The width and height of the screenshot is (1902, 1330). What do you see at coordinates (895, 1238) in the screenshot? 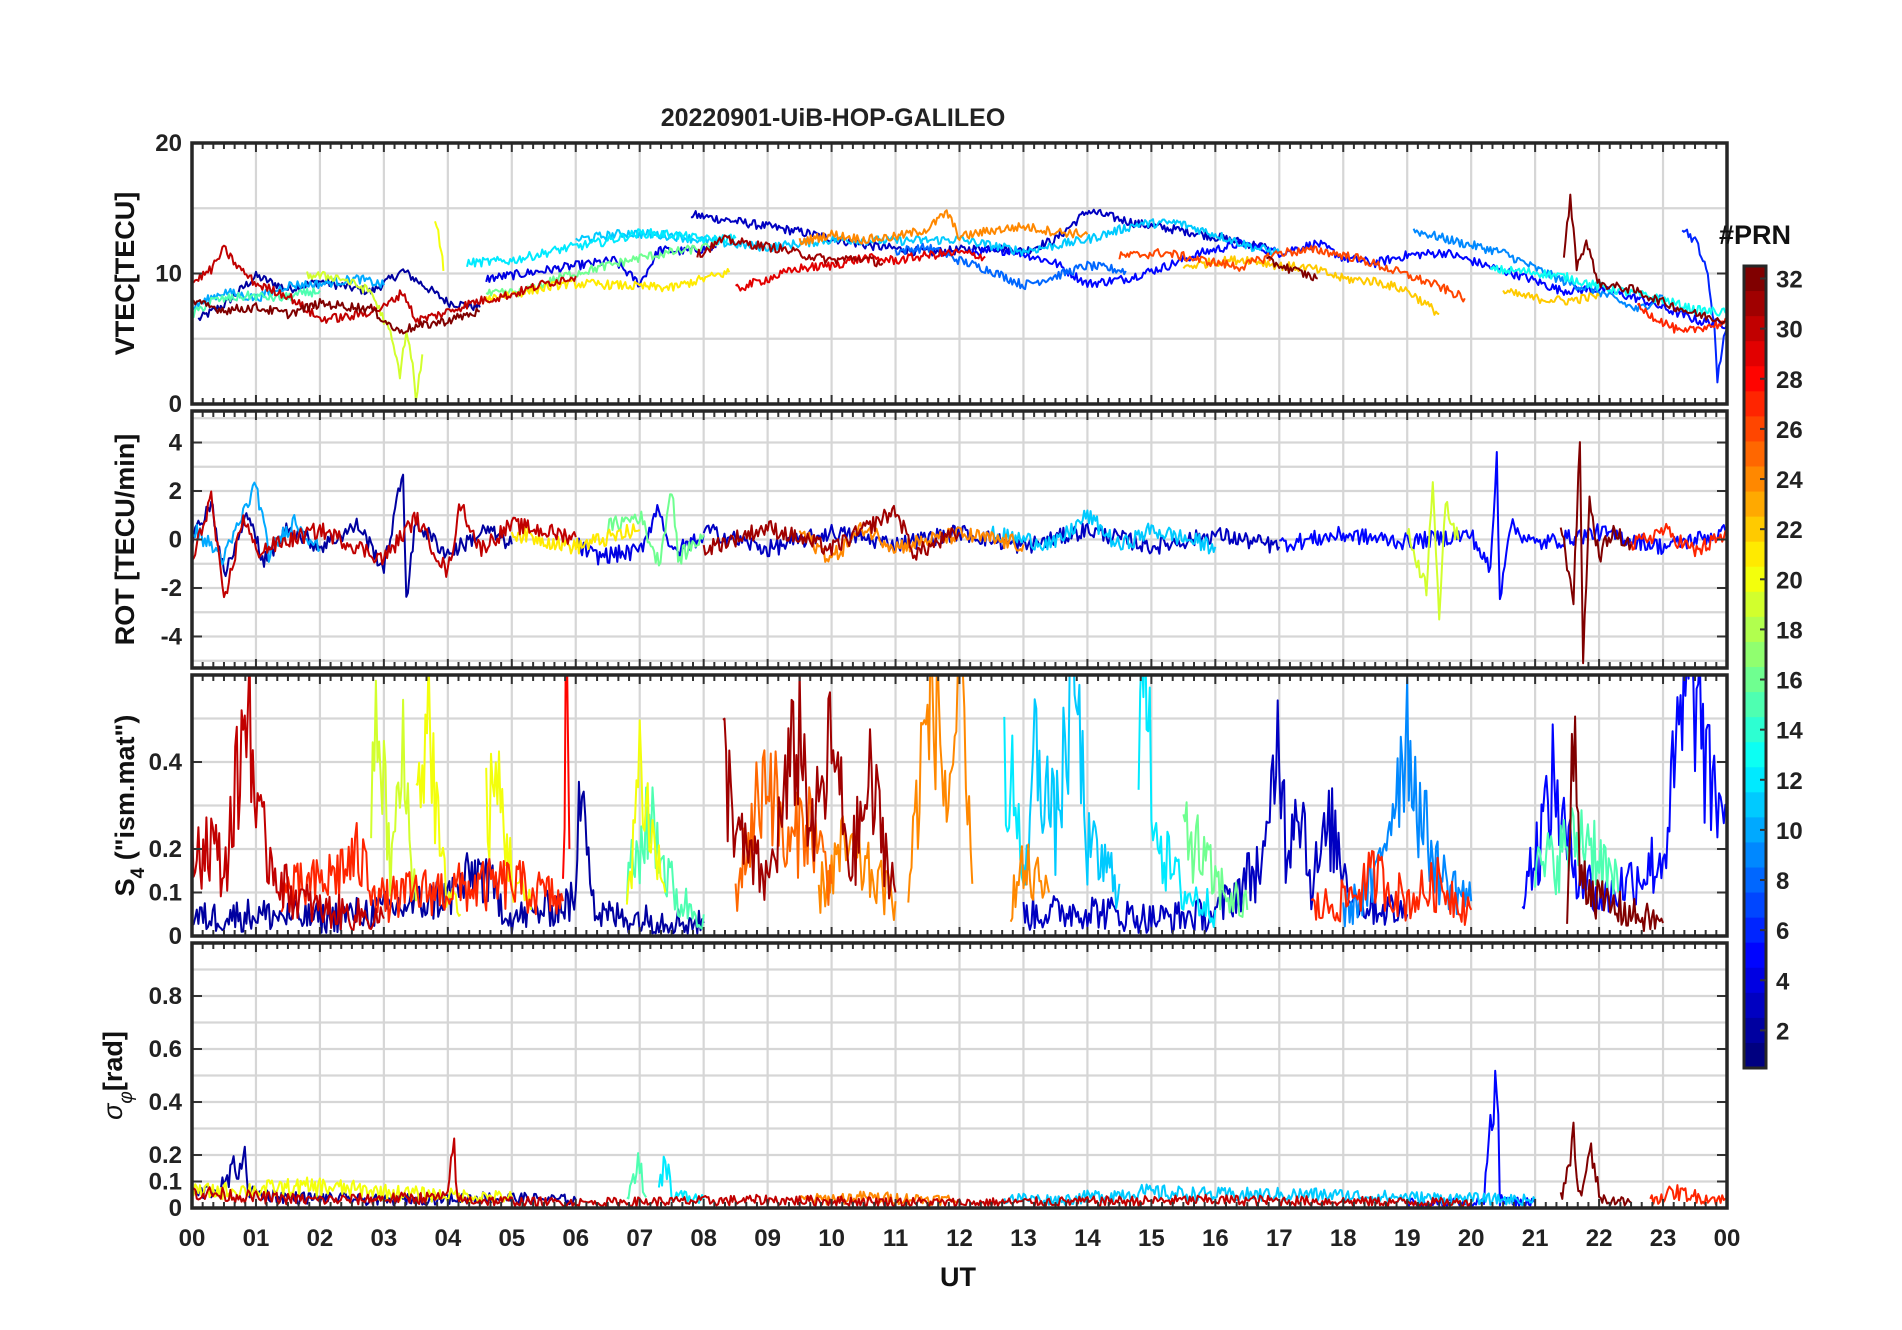
I see `x-tick-label: 11` at bounding box center [895, 1238].